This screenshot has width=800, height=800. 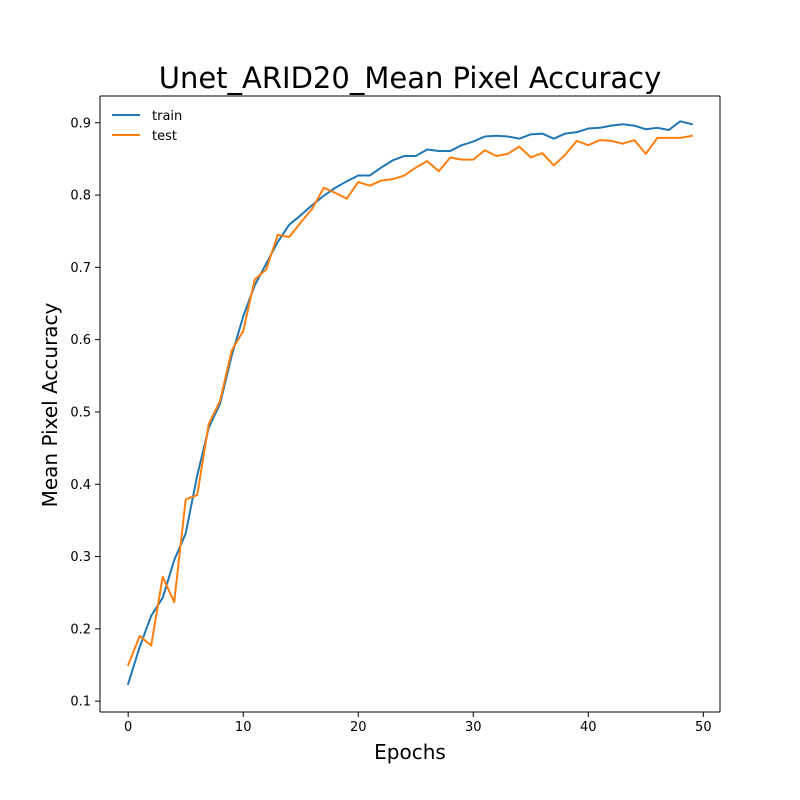 What do you see at coordinates (243, 727) in the screenshot?
I see `x-tick-label: 10` at bounding box center [243, 727].